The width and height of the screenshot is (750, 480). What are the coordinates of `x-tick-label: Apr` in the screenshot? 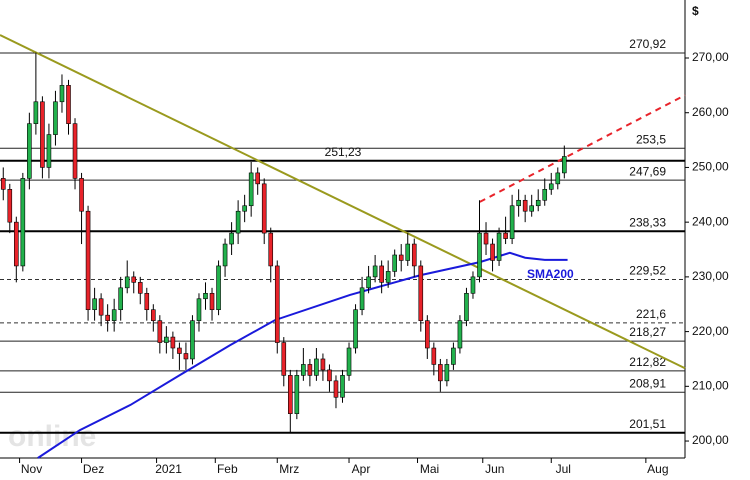 It's located at (361, 469).